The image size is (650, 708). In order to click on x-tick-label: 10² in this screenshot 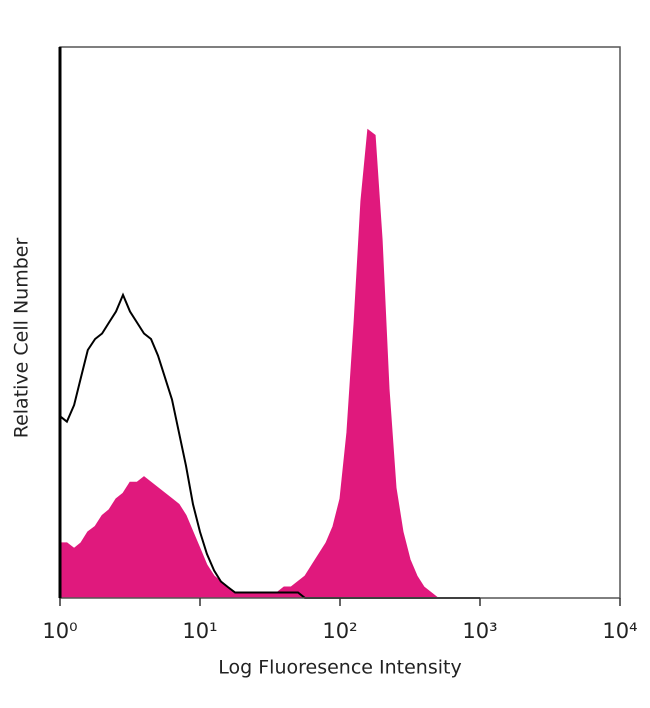, I will do `click(339, 631)`.